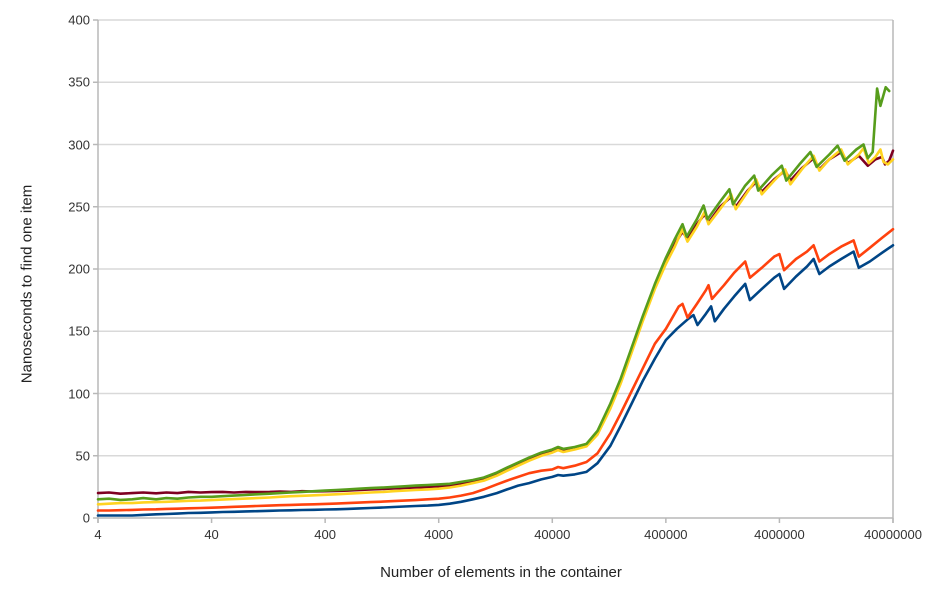 The width and height of the screenshot is (927, 600). Describe the element at coordinates (79, 144) in the screenshot. I see `y-tick-label-300: 300` at that location.